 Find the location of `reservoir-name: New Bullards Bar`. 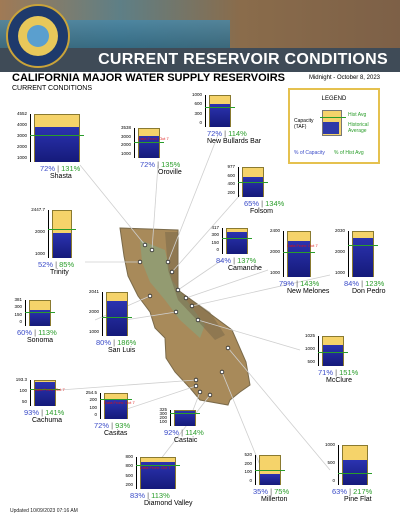

reservoir-name: New Bullards Bar is located at coordinates (234, 141).